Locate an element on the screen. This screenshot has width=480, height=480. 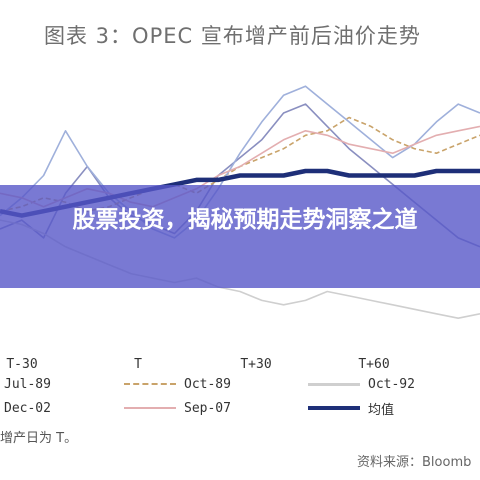
banner-text: 股票投资，揭秘预期走势洞察之道 is located at coordinates (245, 220).